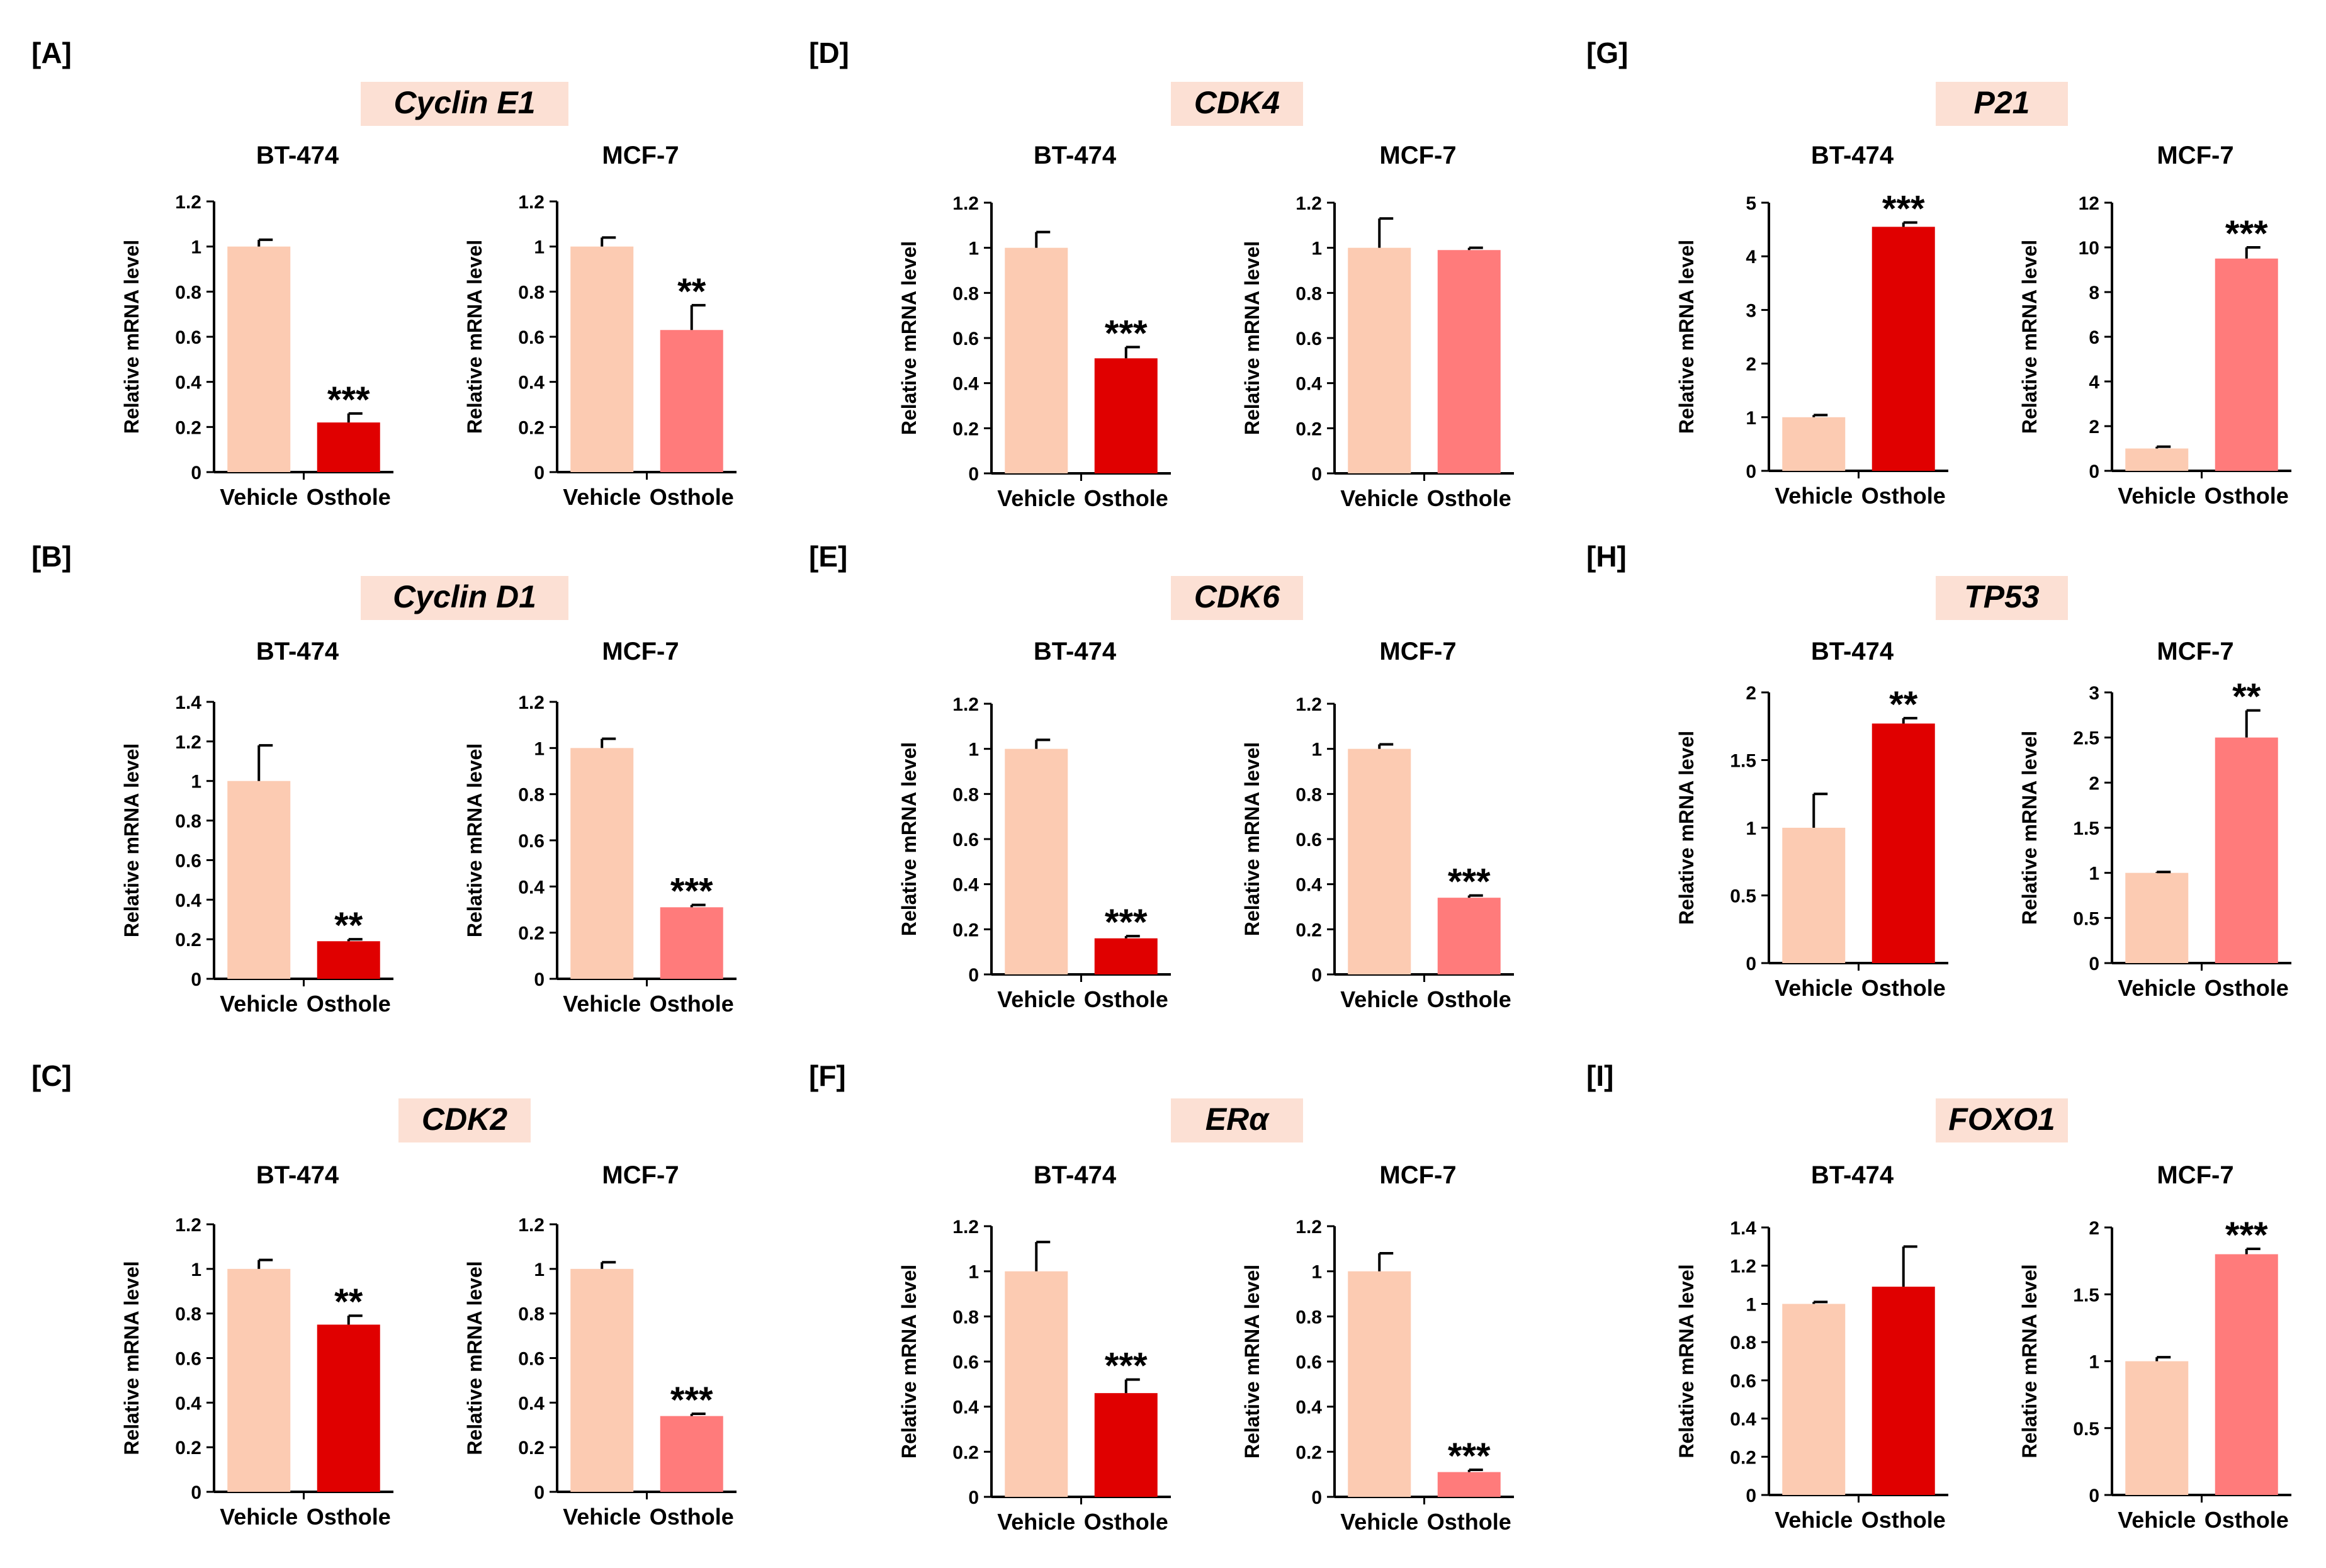 The image size is (2326, 1568). I want to click on gene-title: Cyclin D1, so click(465, 596).